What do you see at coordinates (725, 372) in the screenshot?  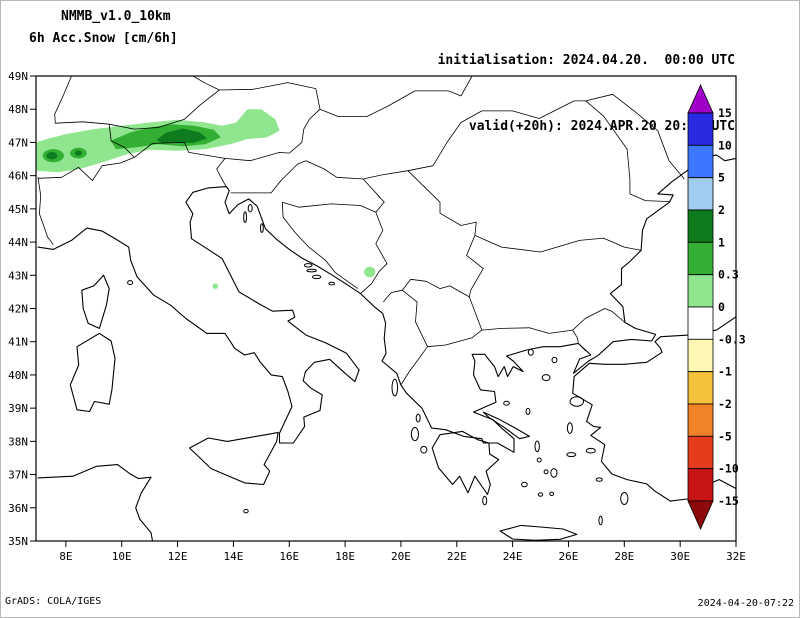 I see `colorbar-label: -1` at bounding box center [725, 372].